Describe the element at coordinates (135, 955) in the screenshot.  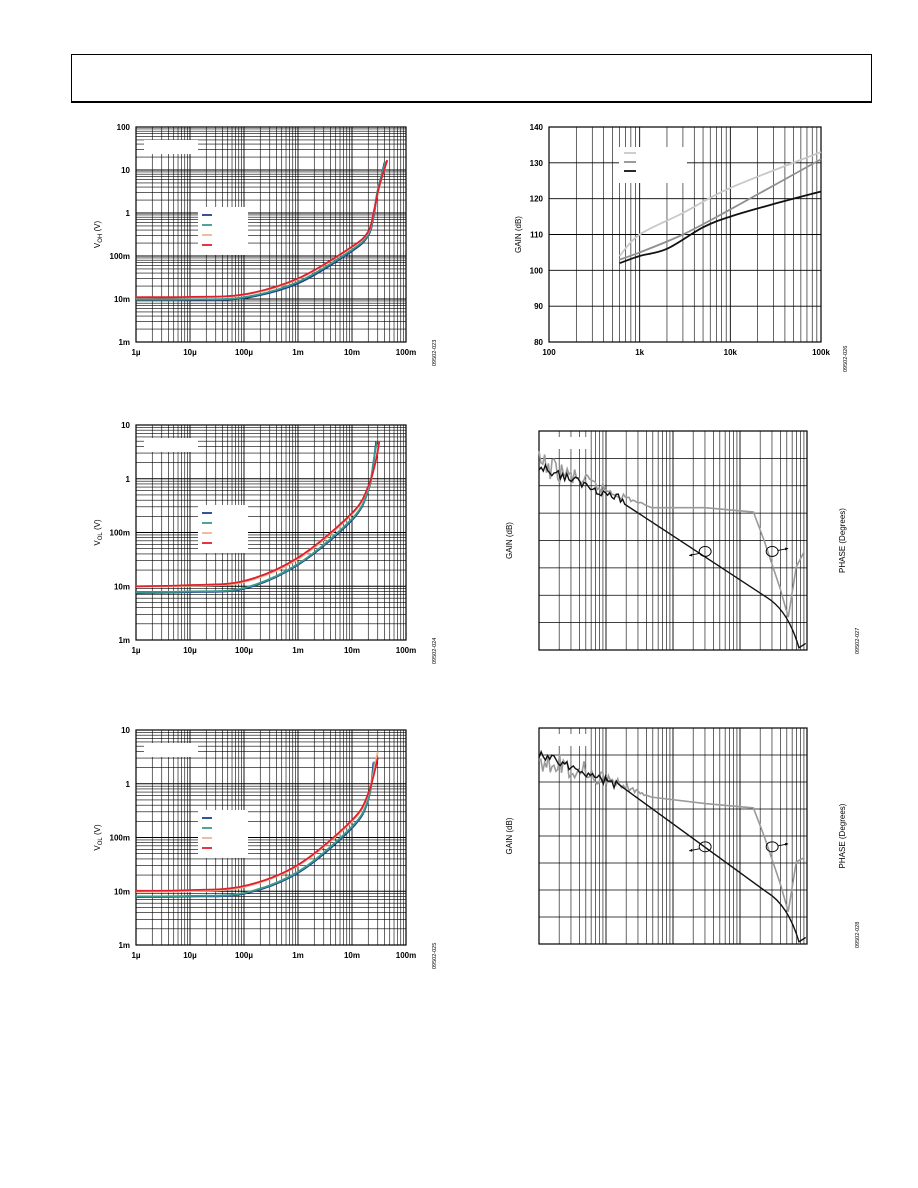
I see `vol2-x-tick-label: 1µ` at that location.